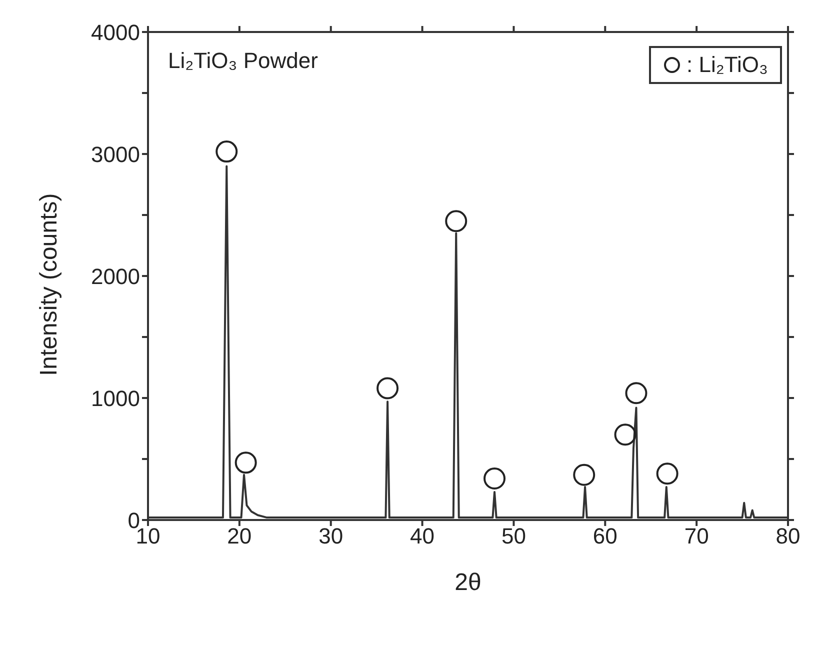 This screenshot has height=666, width=820. What do you see at coordinates (788, 536) in the screenshot?
I see `x-tick-label: 80` at bounding box center [788, 536].